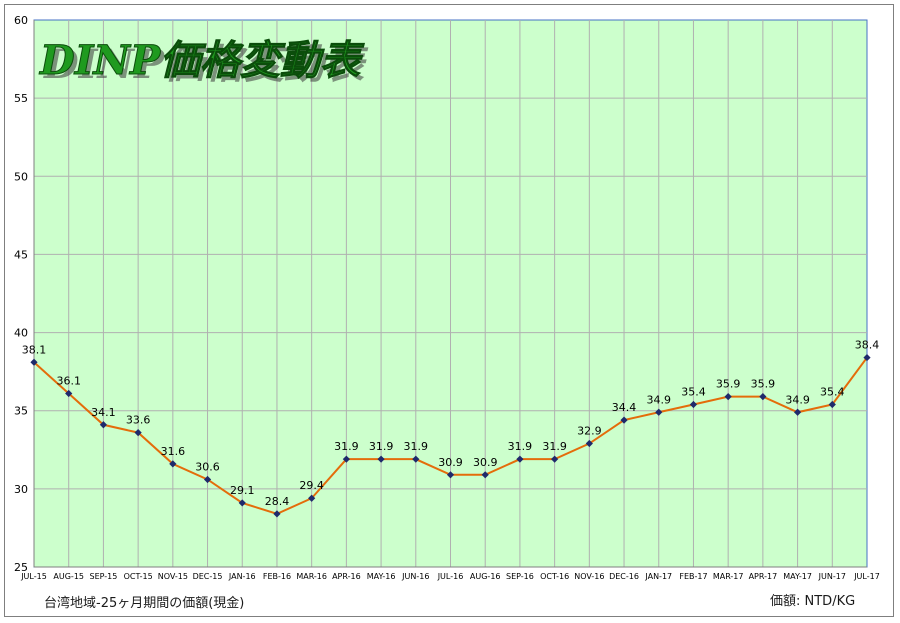 The height and width of the screenshot is (623, 900). Describe the element at coordinates (693, 576) in the screenshot. I see `x-tick-label: FEB-17` at that location.